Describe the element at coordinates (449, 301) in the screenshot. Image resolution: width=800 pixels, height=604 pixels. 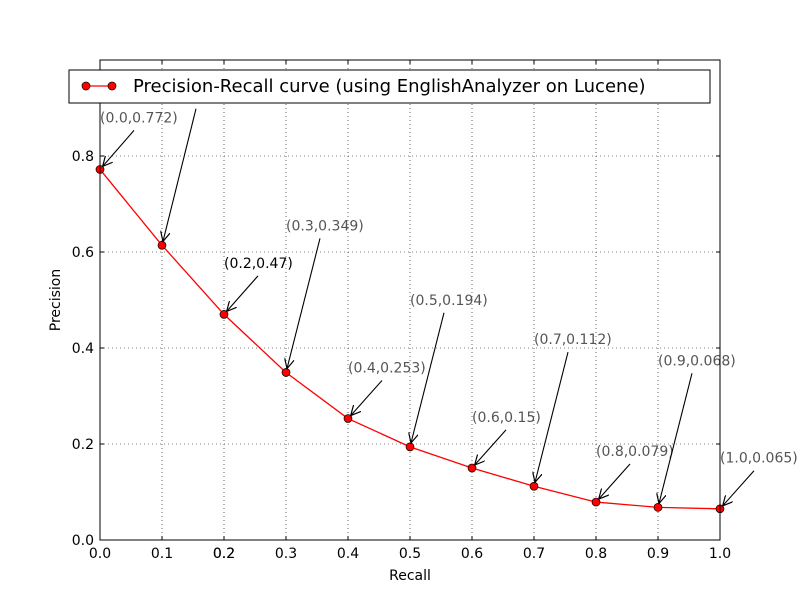
I see `annotation-label: (0.5,0.194)` at that location.